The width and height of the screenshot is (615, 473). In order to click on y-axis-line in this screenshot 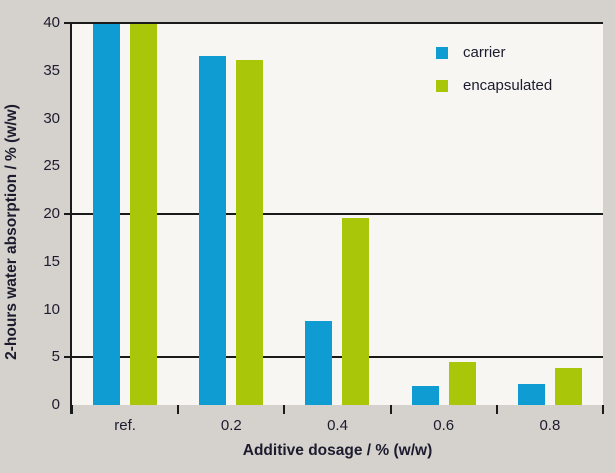, I will do `click(71, 218)`.